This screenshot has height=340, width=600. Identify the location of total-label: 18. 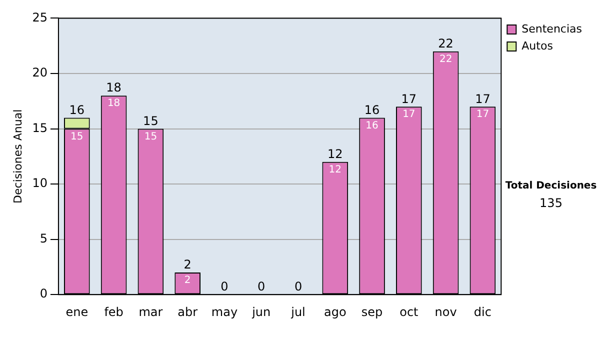
(114, 87).